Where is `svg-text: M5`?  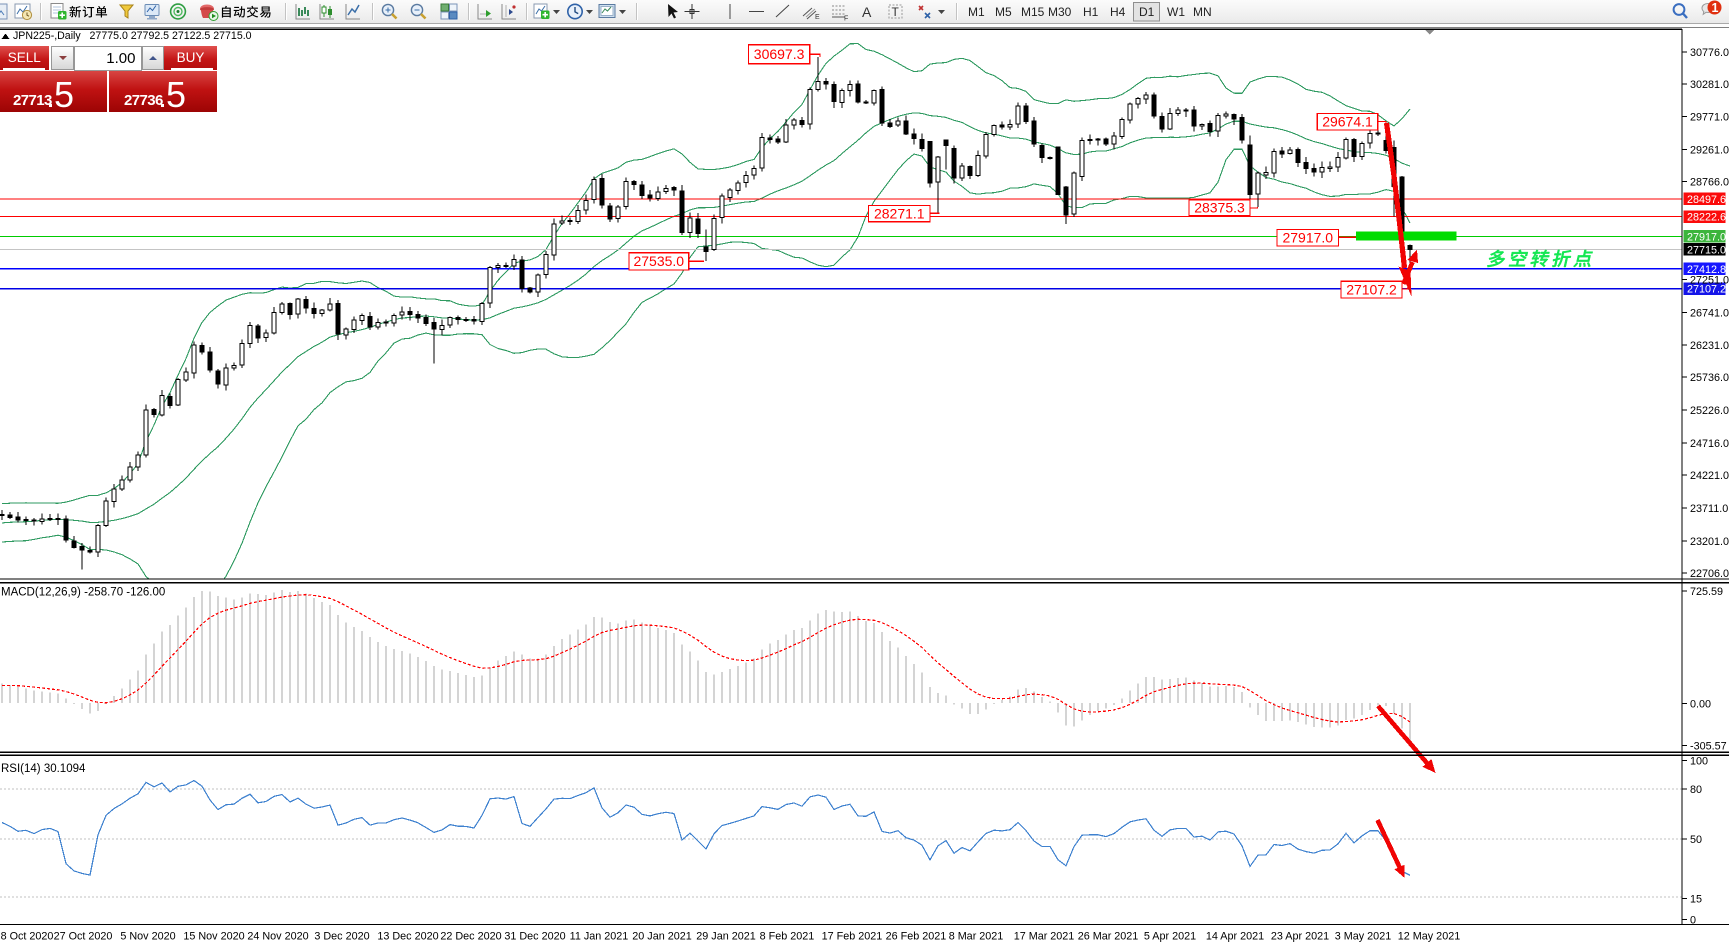 svg-text: M5 is located at coordinates (1003, 12).